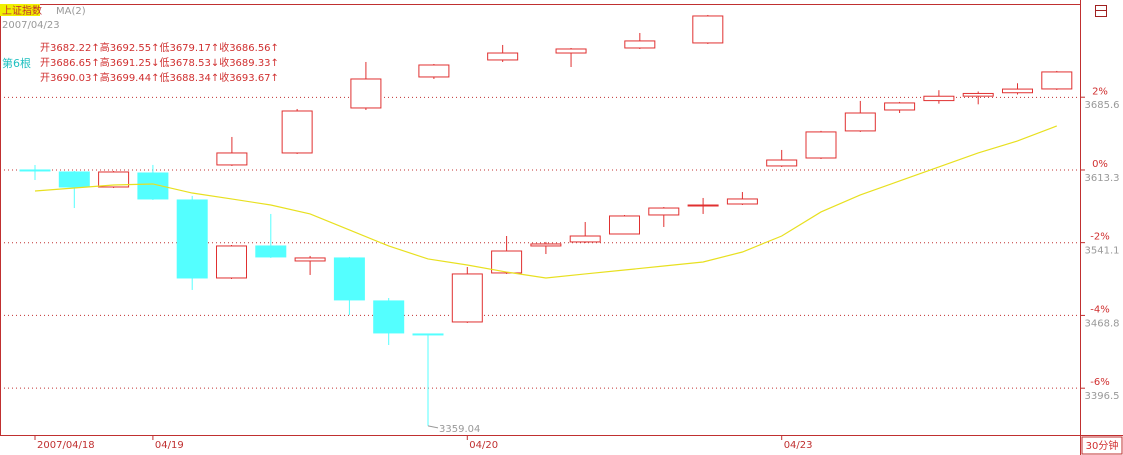  I want to click on x-tick-label: 04/19, so click(169, 445).